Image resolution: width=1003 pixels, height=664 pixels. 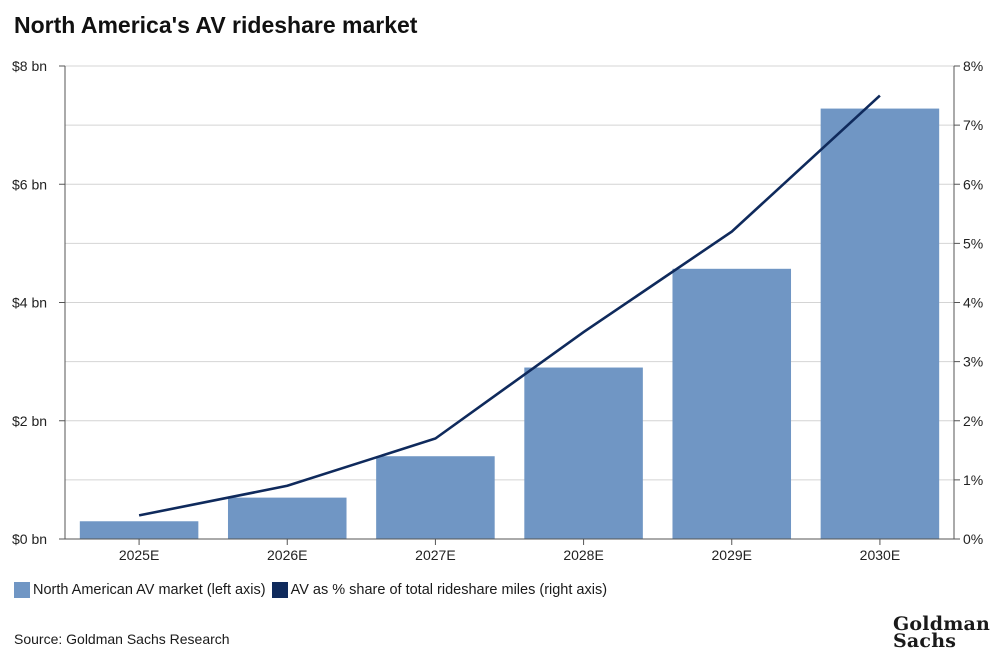 What do you see at coordinates (732, 555) in the screenshot?
I see `x-tick-label: 2029E` at bounding box center [732, 555].